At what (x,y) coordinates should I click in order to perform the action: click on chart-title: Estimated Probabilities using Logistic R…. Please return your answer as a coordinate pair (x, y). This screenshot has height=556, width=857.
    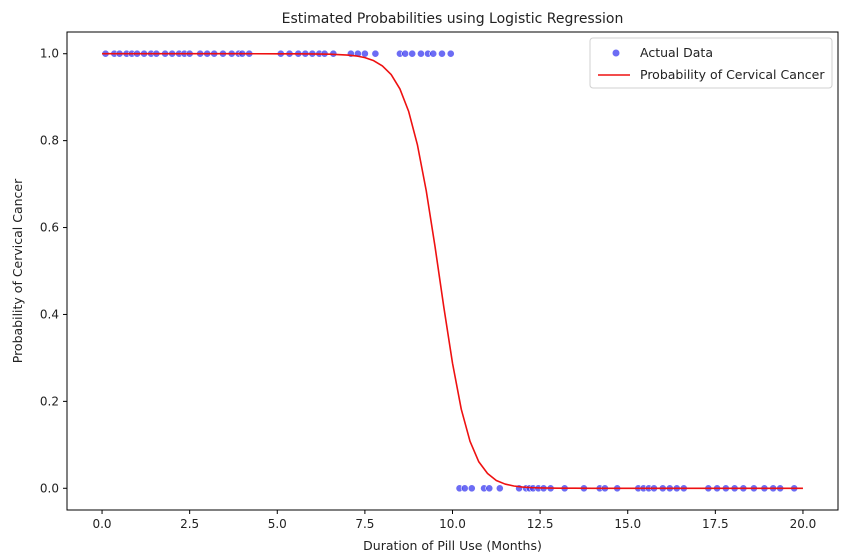
    Looking at the image, I should click on (453, 19).